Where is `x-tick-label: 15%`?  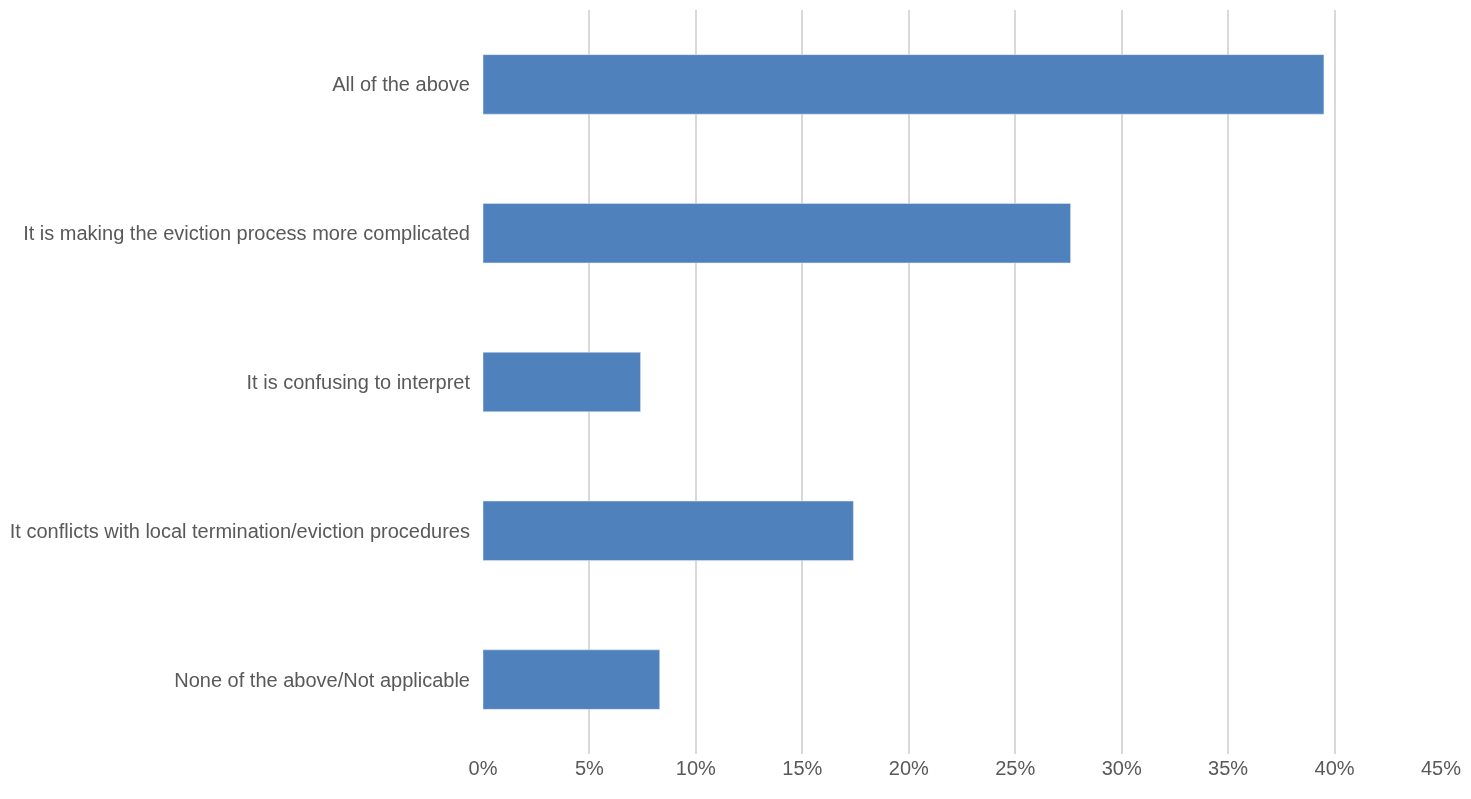
x-tick-label: 15% is located at coordinates (802, 768).